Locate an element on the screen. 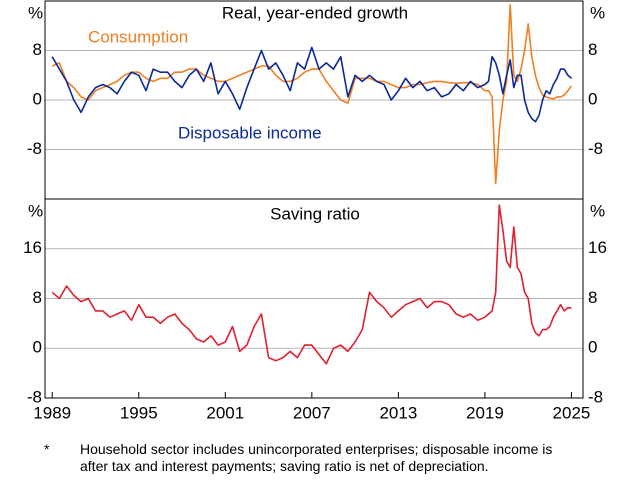 The height and width of the screenshot is (503, 634). y2-tick-label: 16 is located at coordinates (597, 247).